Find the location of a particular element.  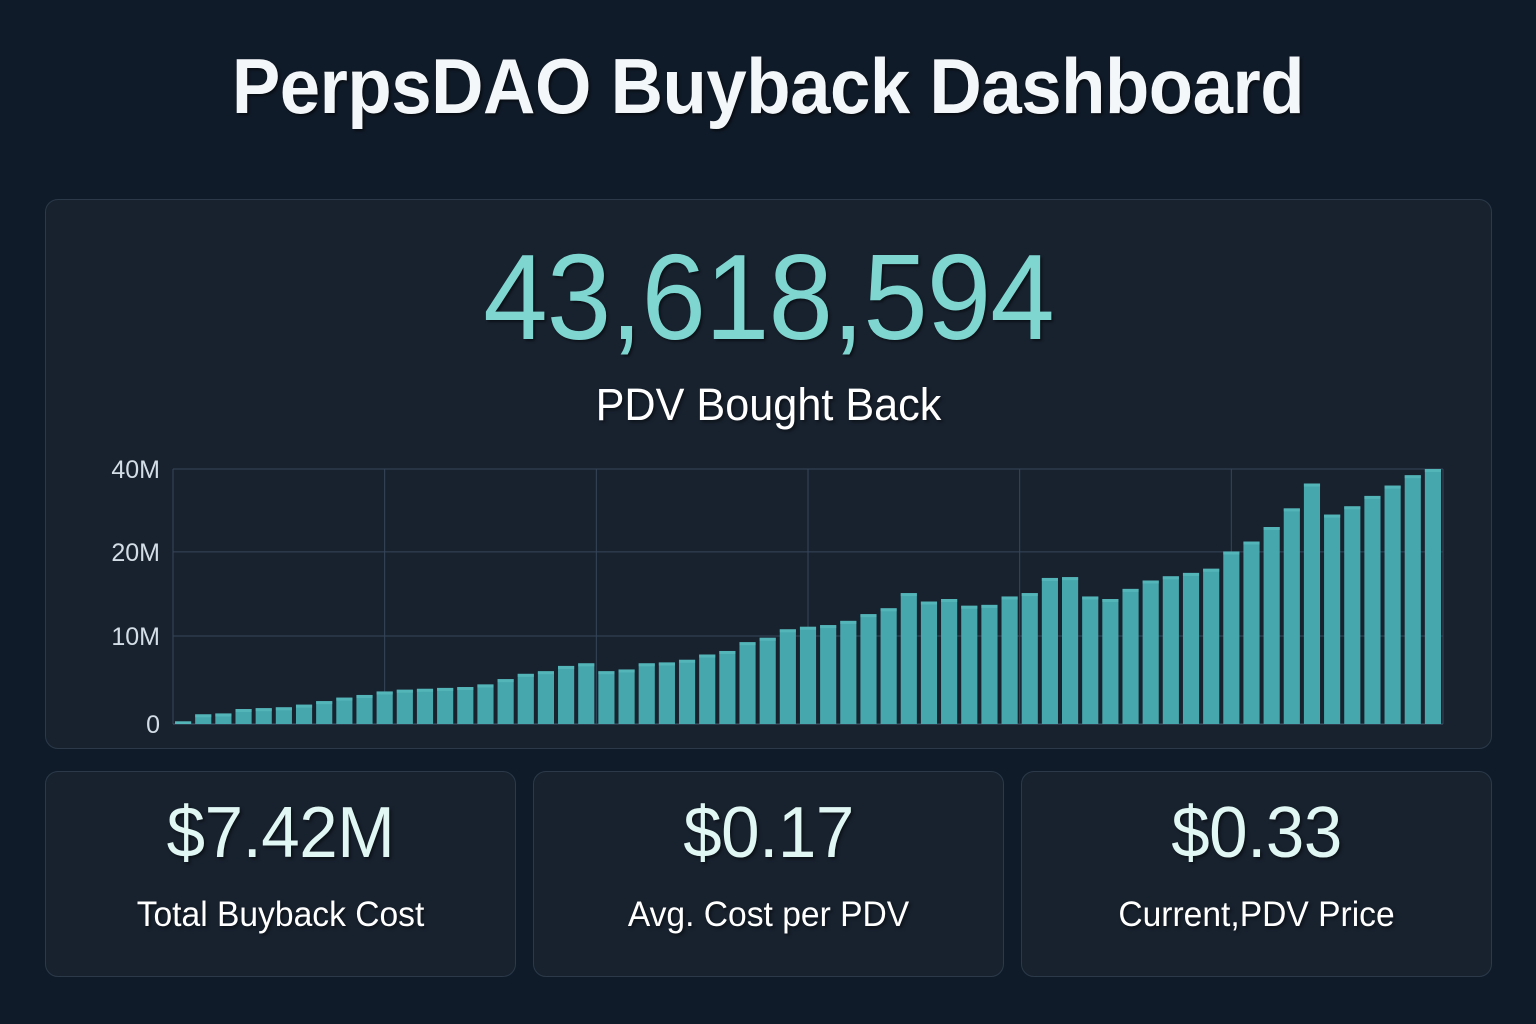

stat-value: $0.33 is located at coordinates (1256, 833).